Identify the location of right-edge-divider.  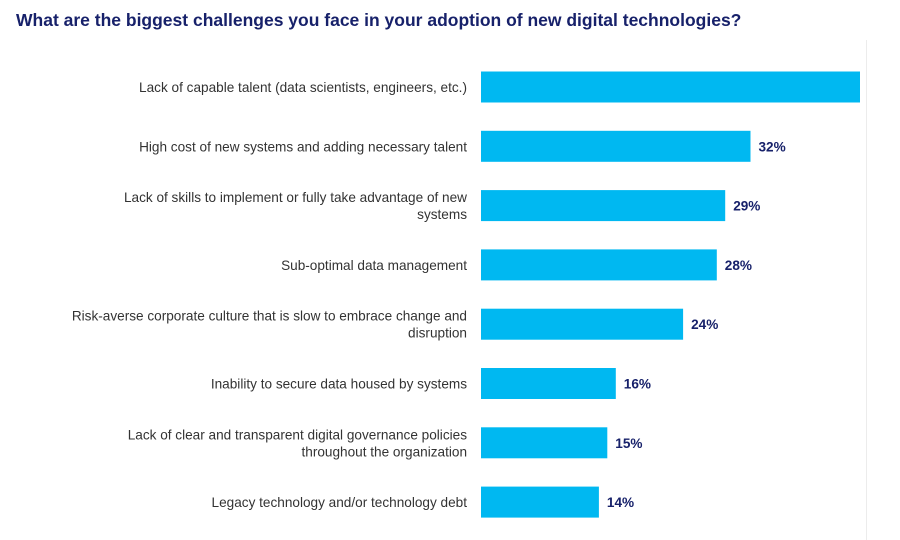
(866, 290).